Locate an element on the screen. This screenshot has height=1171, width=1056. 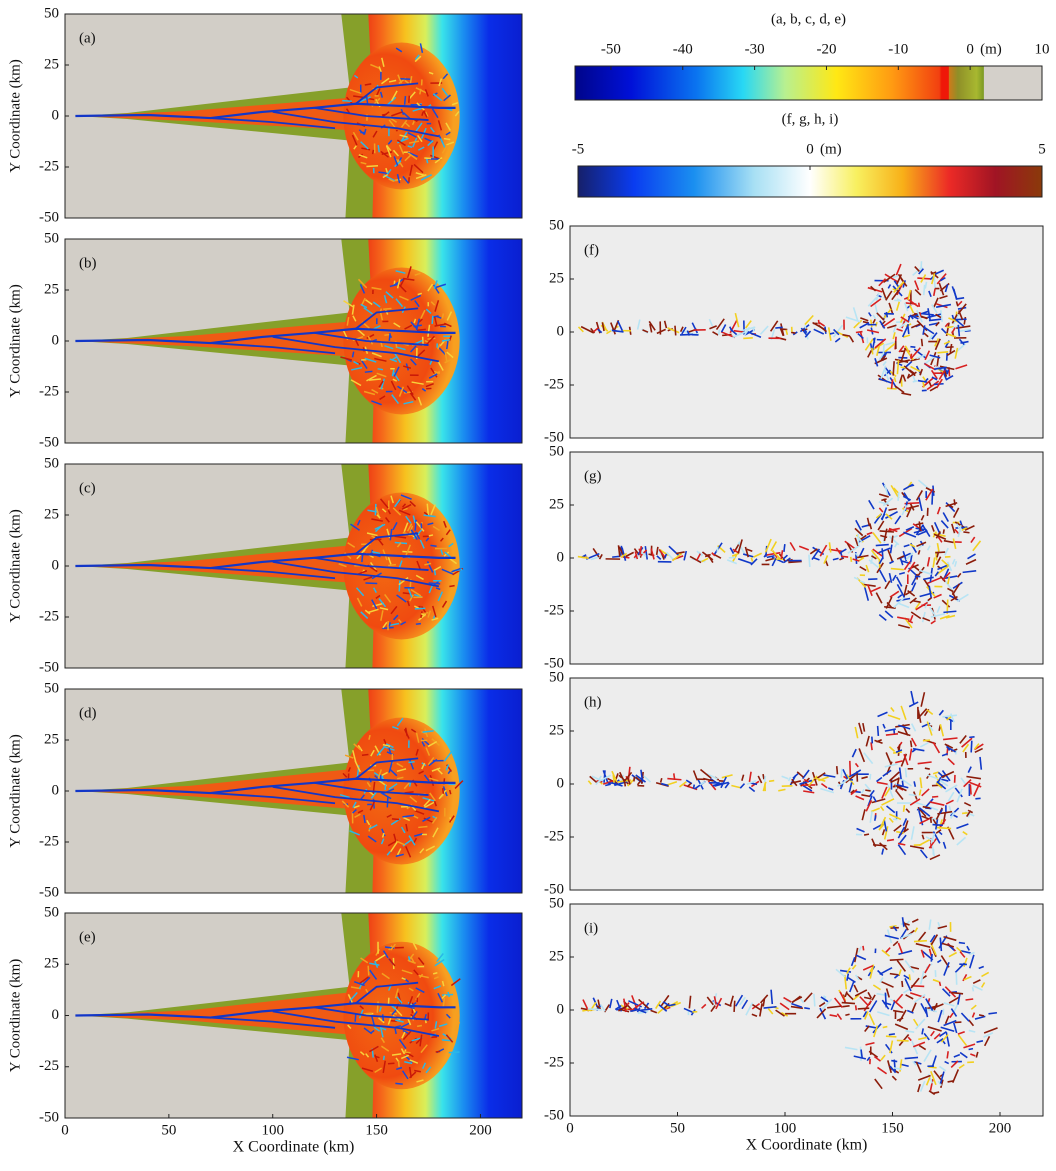
colorbar: (f, g, h, i)-5 0 5(m) is located at coordinates (809, 154).